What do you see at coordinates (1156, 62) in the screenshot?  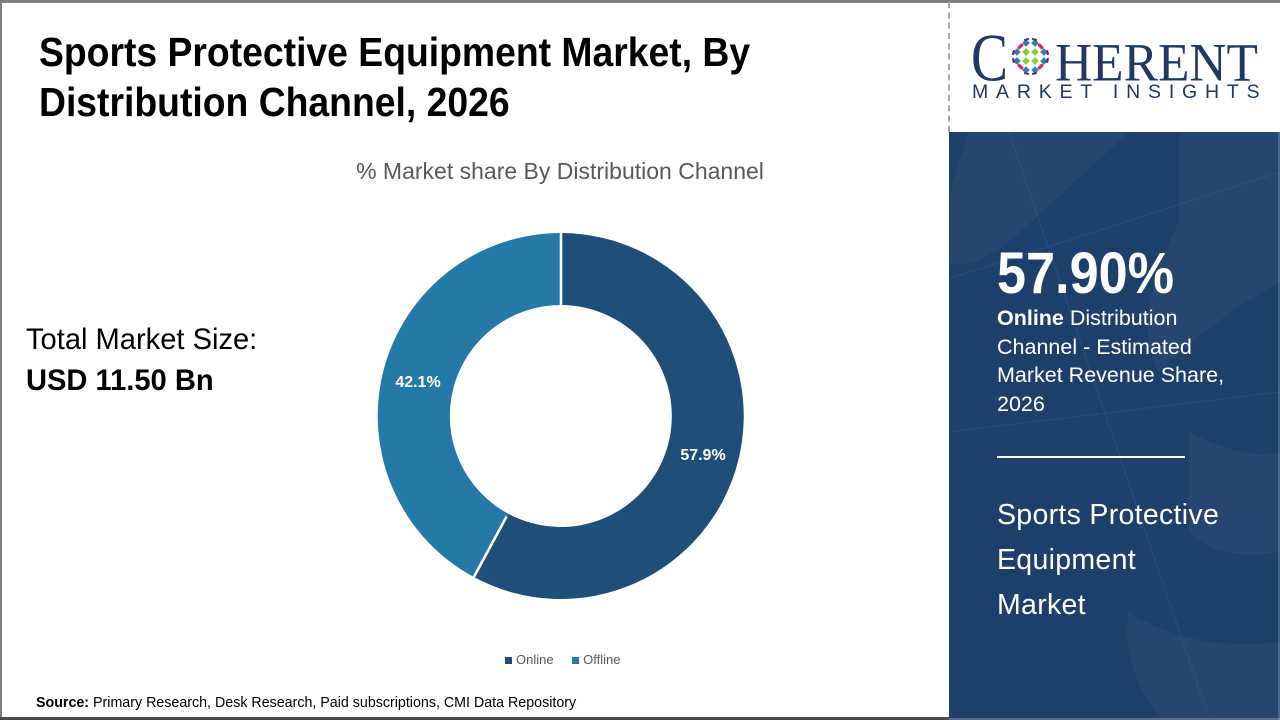 I see `svg-text: HERENT` at bounding box center [1156, 62].